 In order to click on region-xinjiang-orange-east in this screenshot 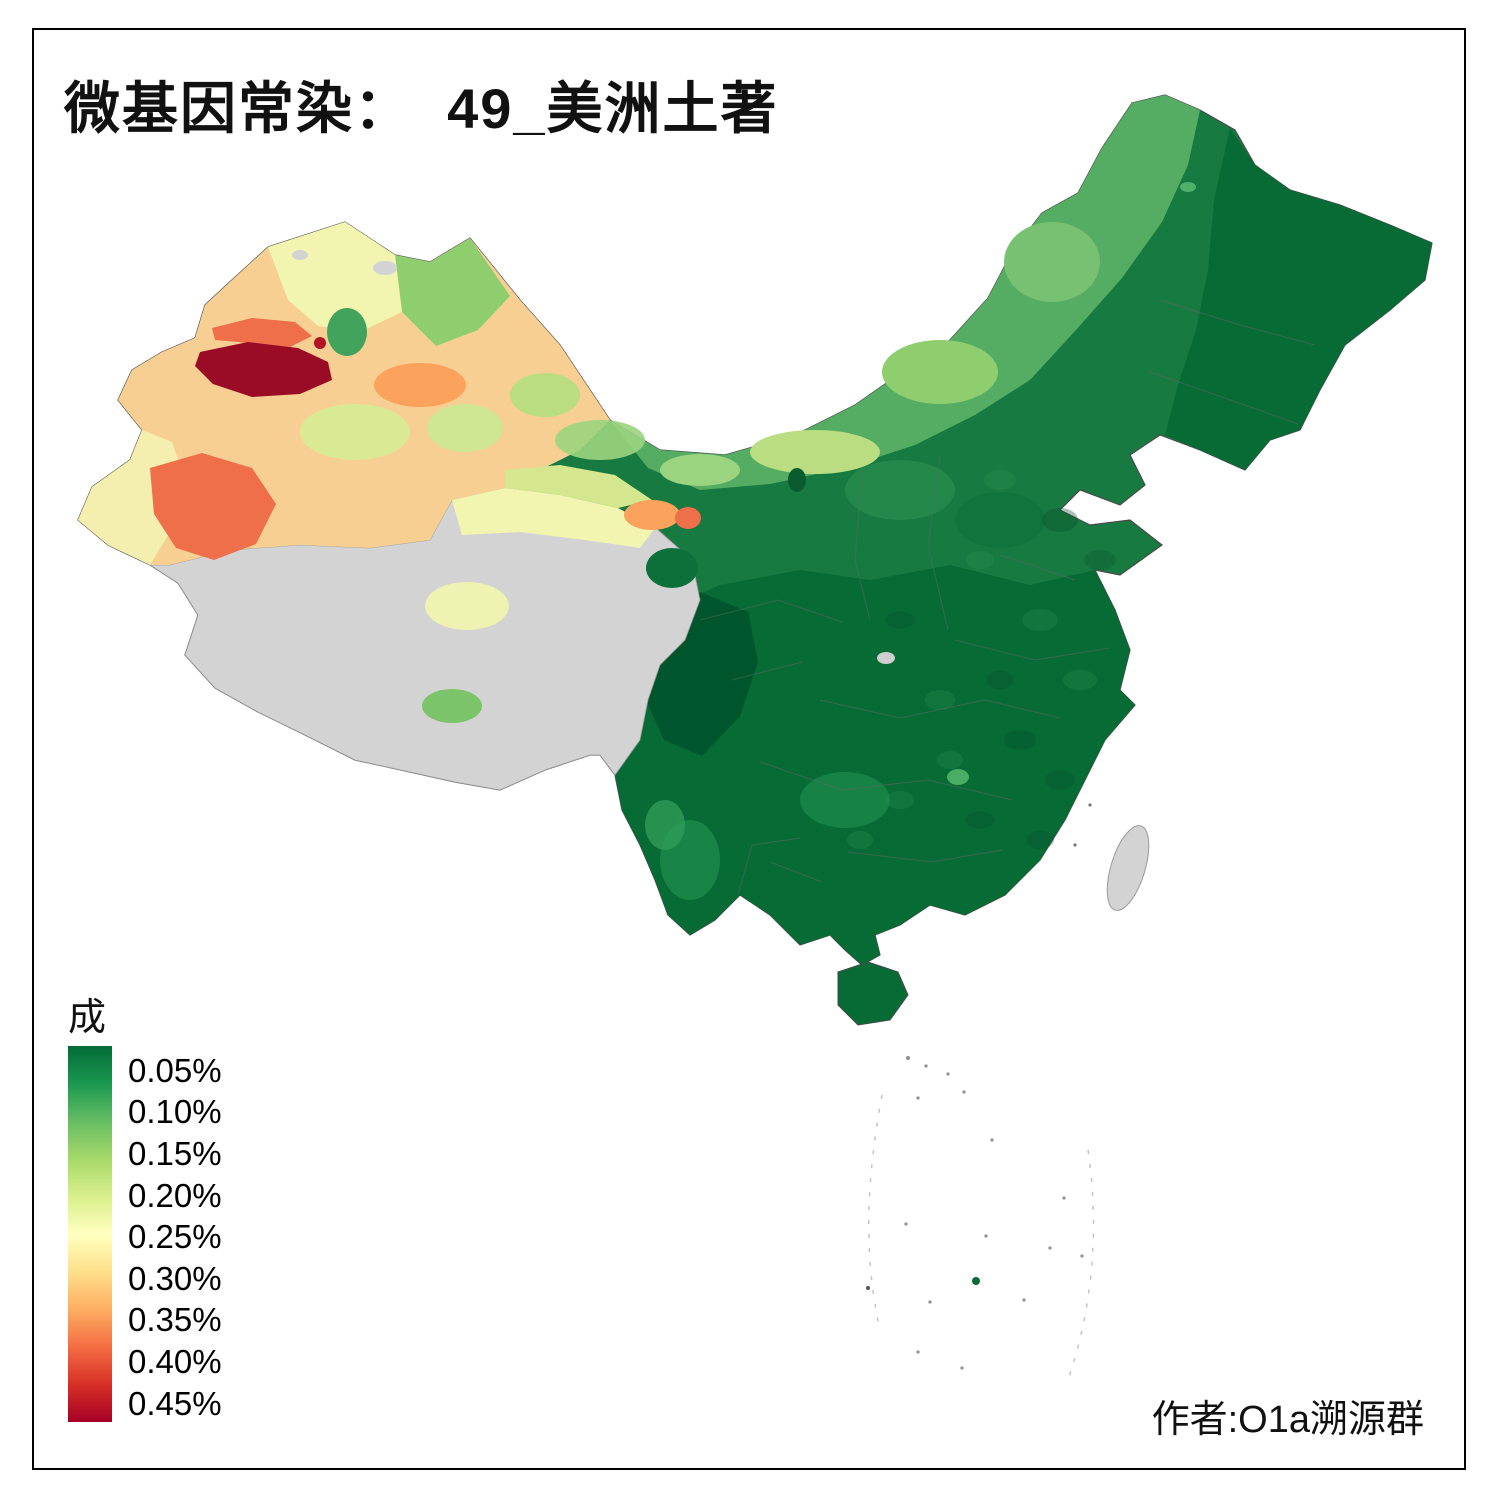, I will do `click(420, 385)`.